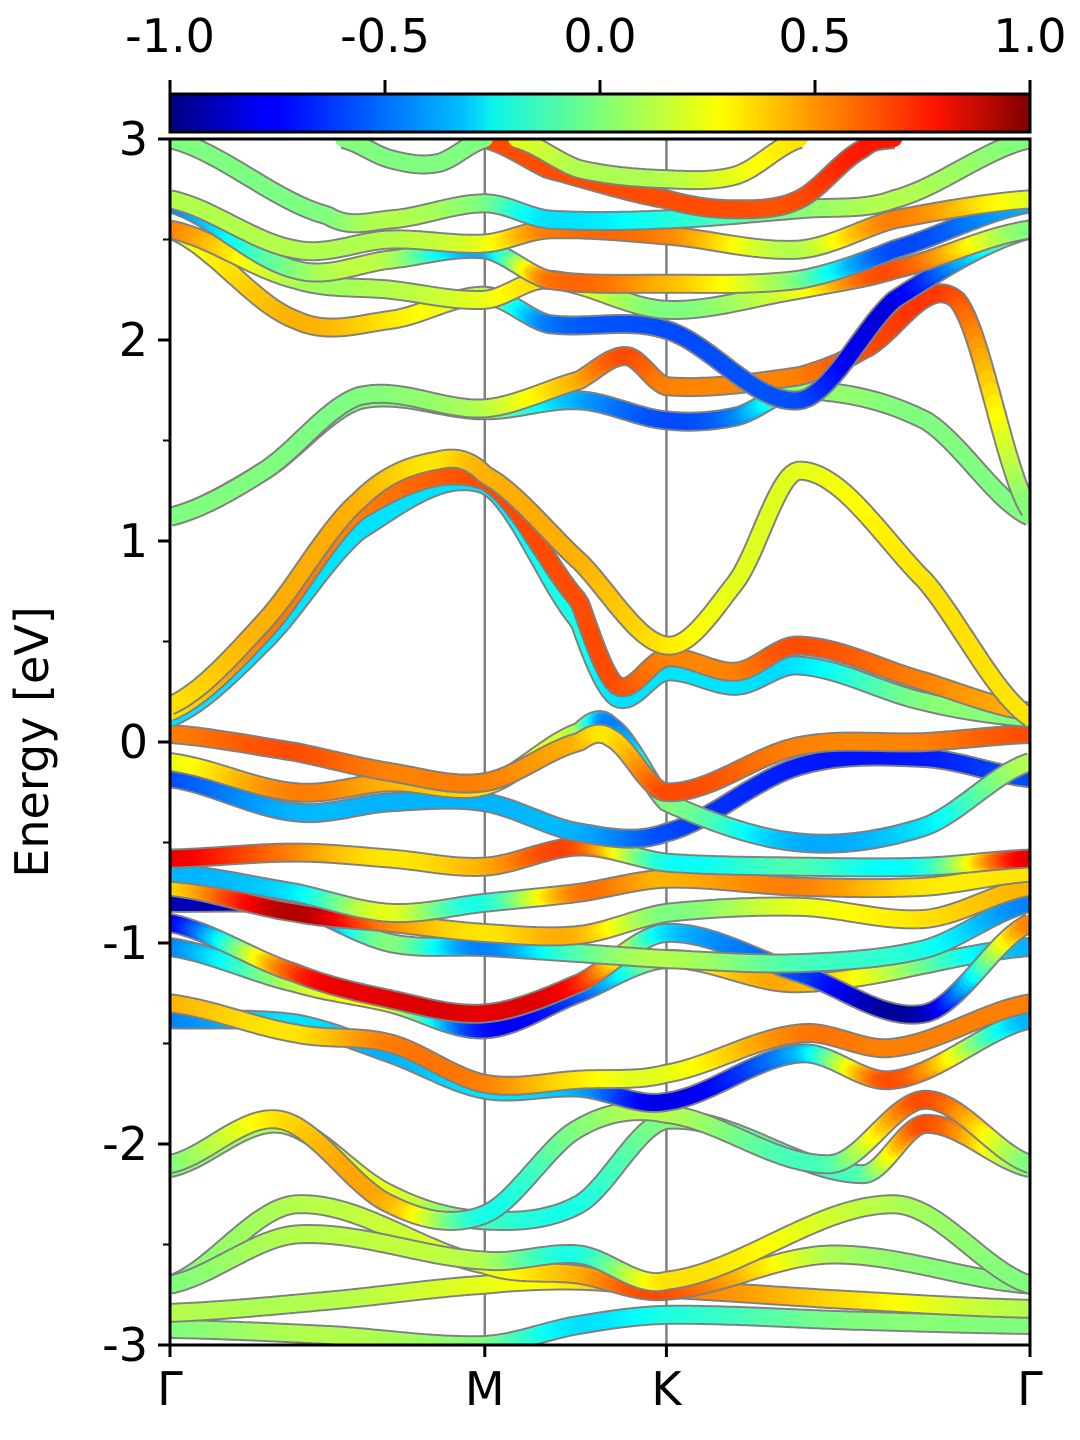  What do you see at coordinates (600, 113) in the screenshot?
I see `colorbar-gradient` at bounding box center [600, 113].